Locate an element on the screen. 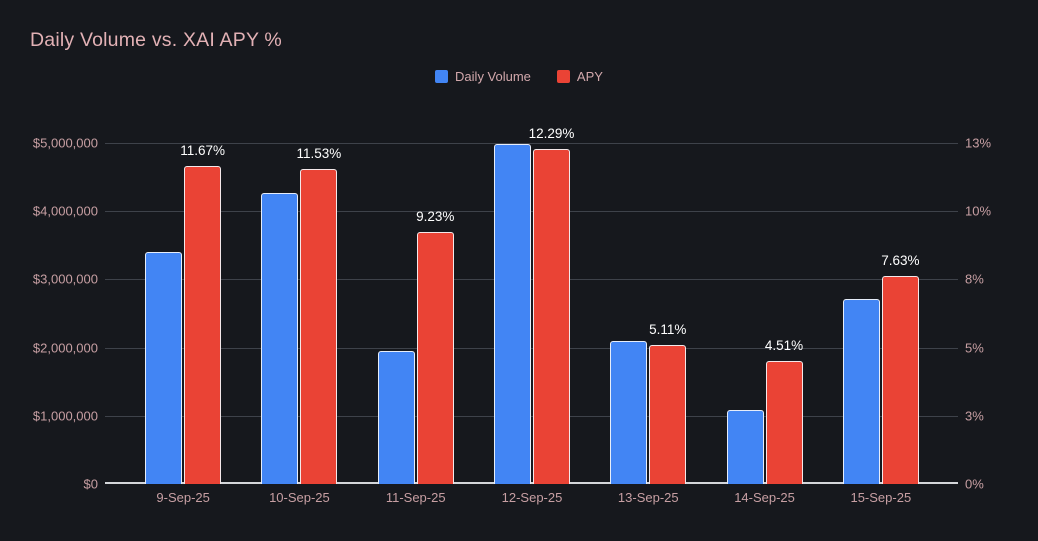 The image size is (1038, 541). y-tick-label-left: $2,000,000 is located at coordinates (65, 348).